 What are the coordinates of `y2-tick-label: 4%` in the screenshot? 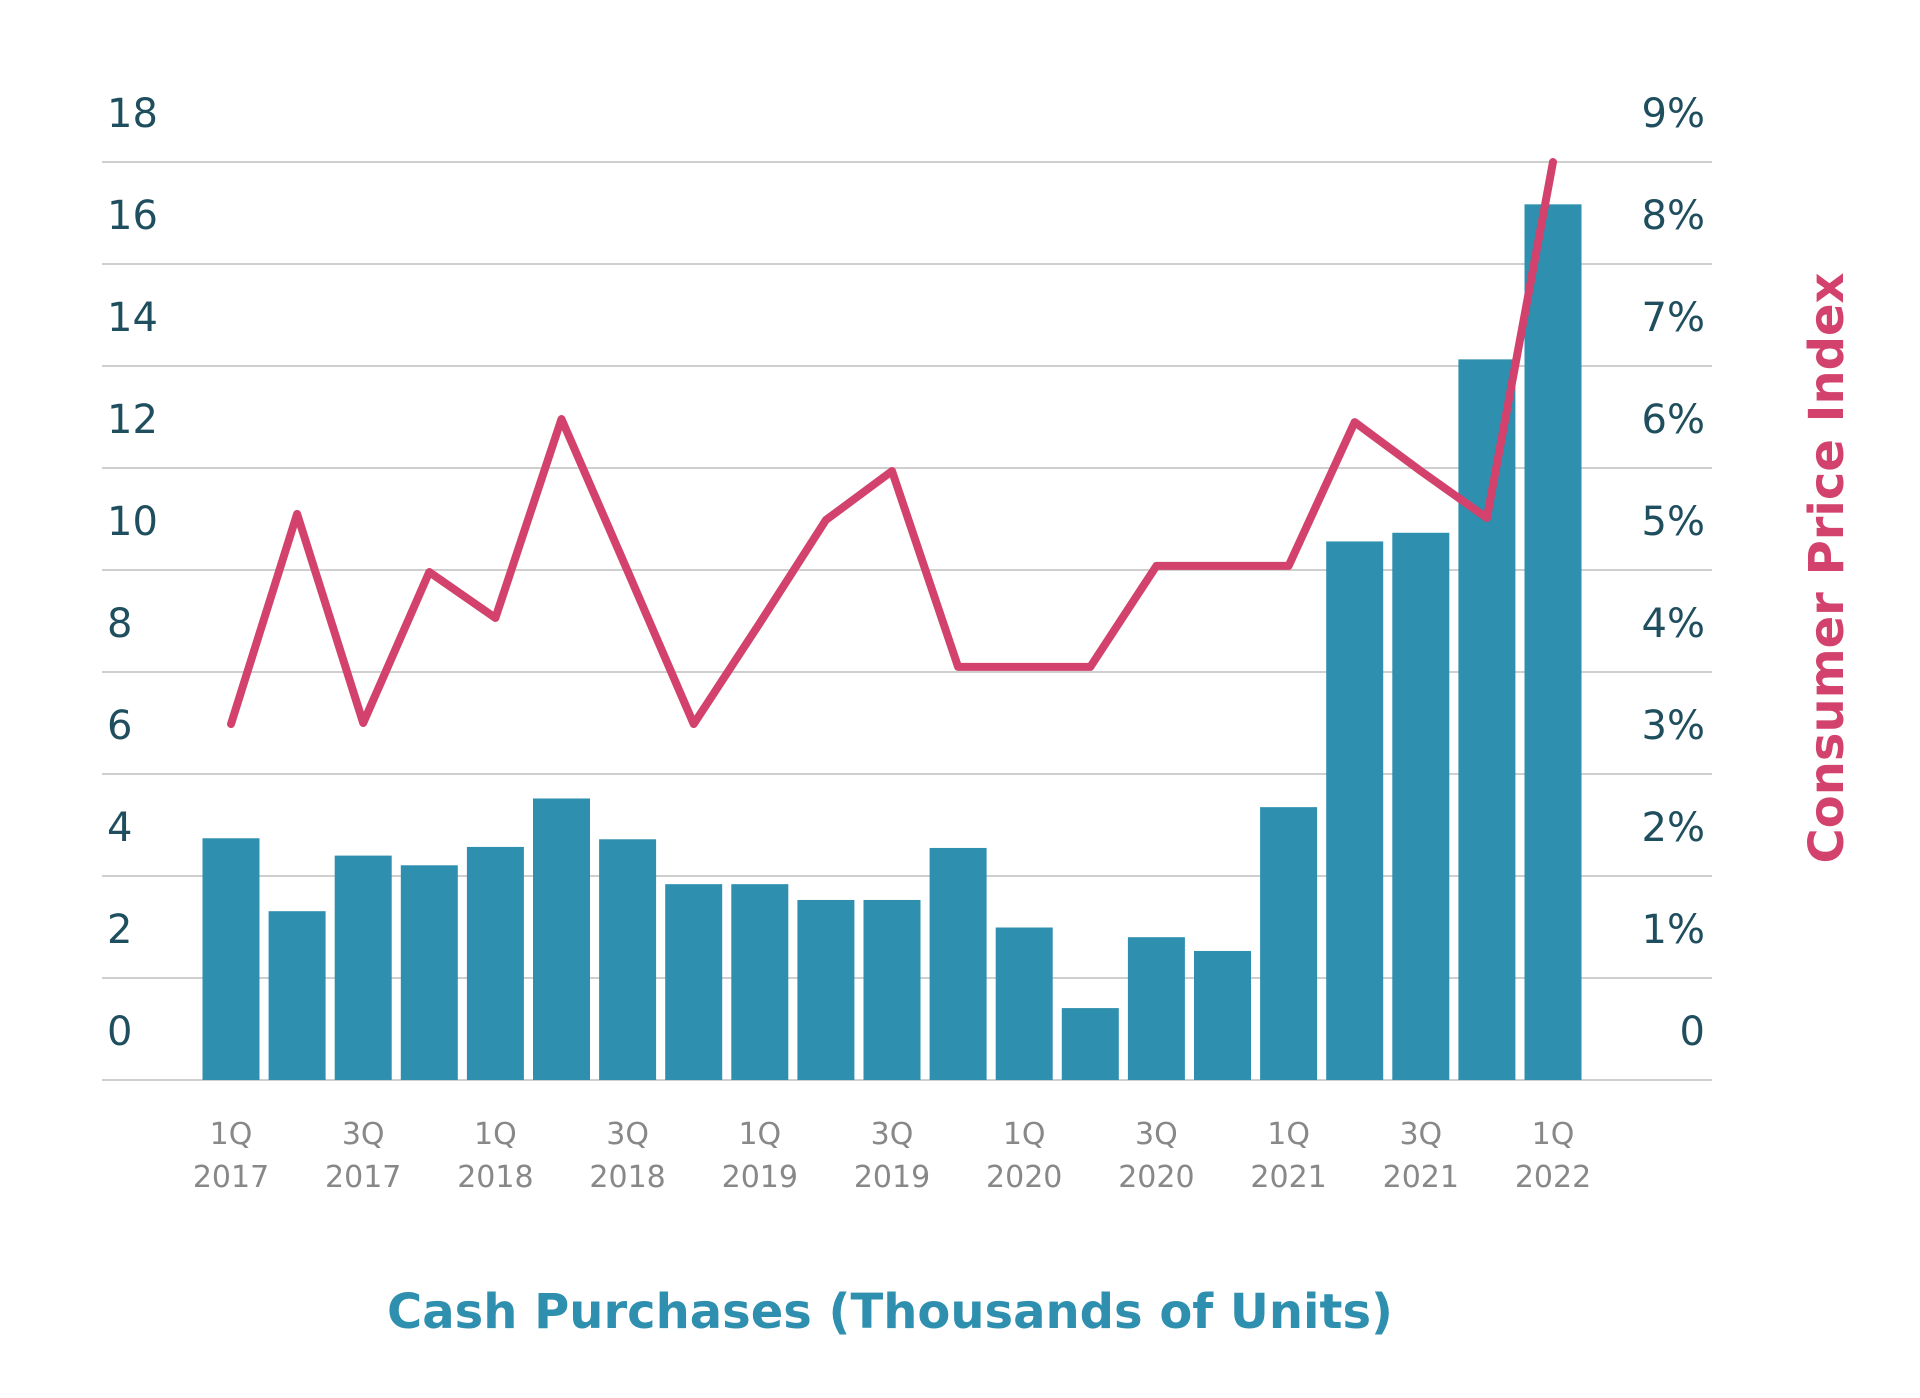 It's located at (1673, 624).